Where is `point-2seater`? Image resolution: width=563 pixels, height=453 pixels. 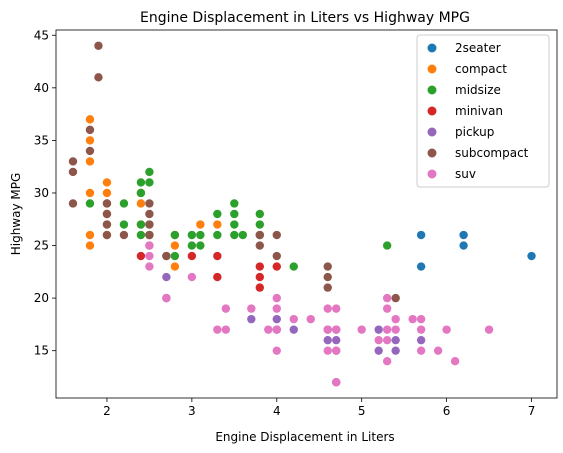
point-2seater is located at coordinates (421, 235).